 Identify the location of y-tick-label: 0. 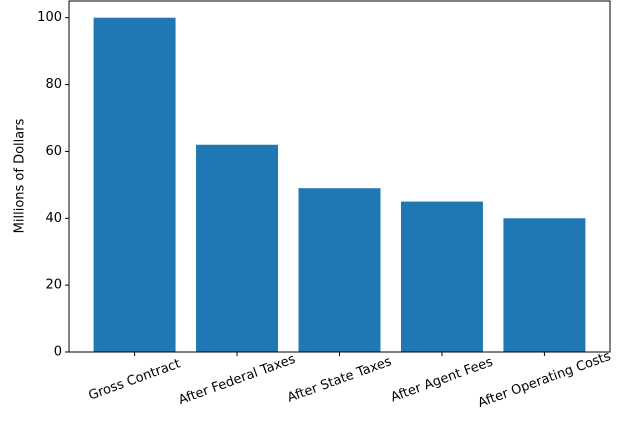
(58, 352).